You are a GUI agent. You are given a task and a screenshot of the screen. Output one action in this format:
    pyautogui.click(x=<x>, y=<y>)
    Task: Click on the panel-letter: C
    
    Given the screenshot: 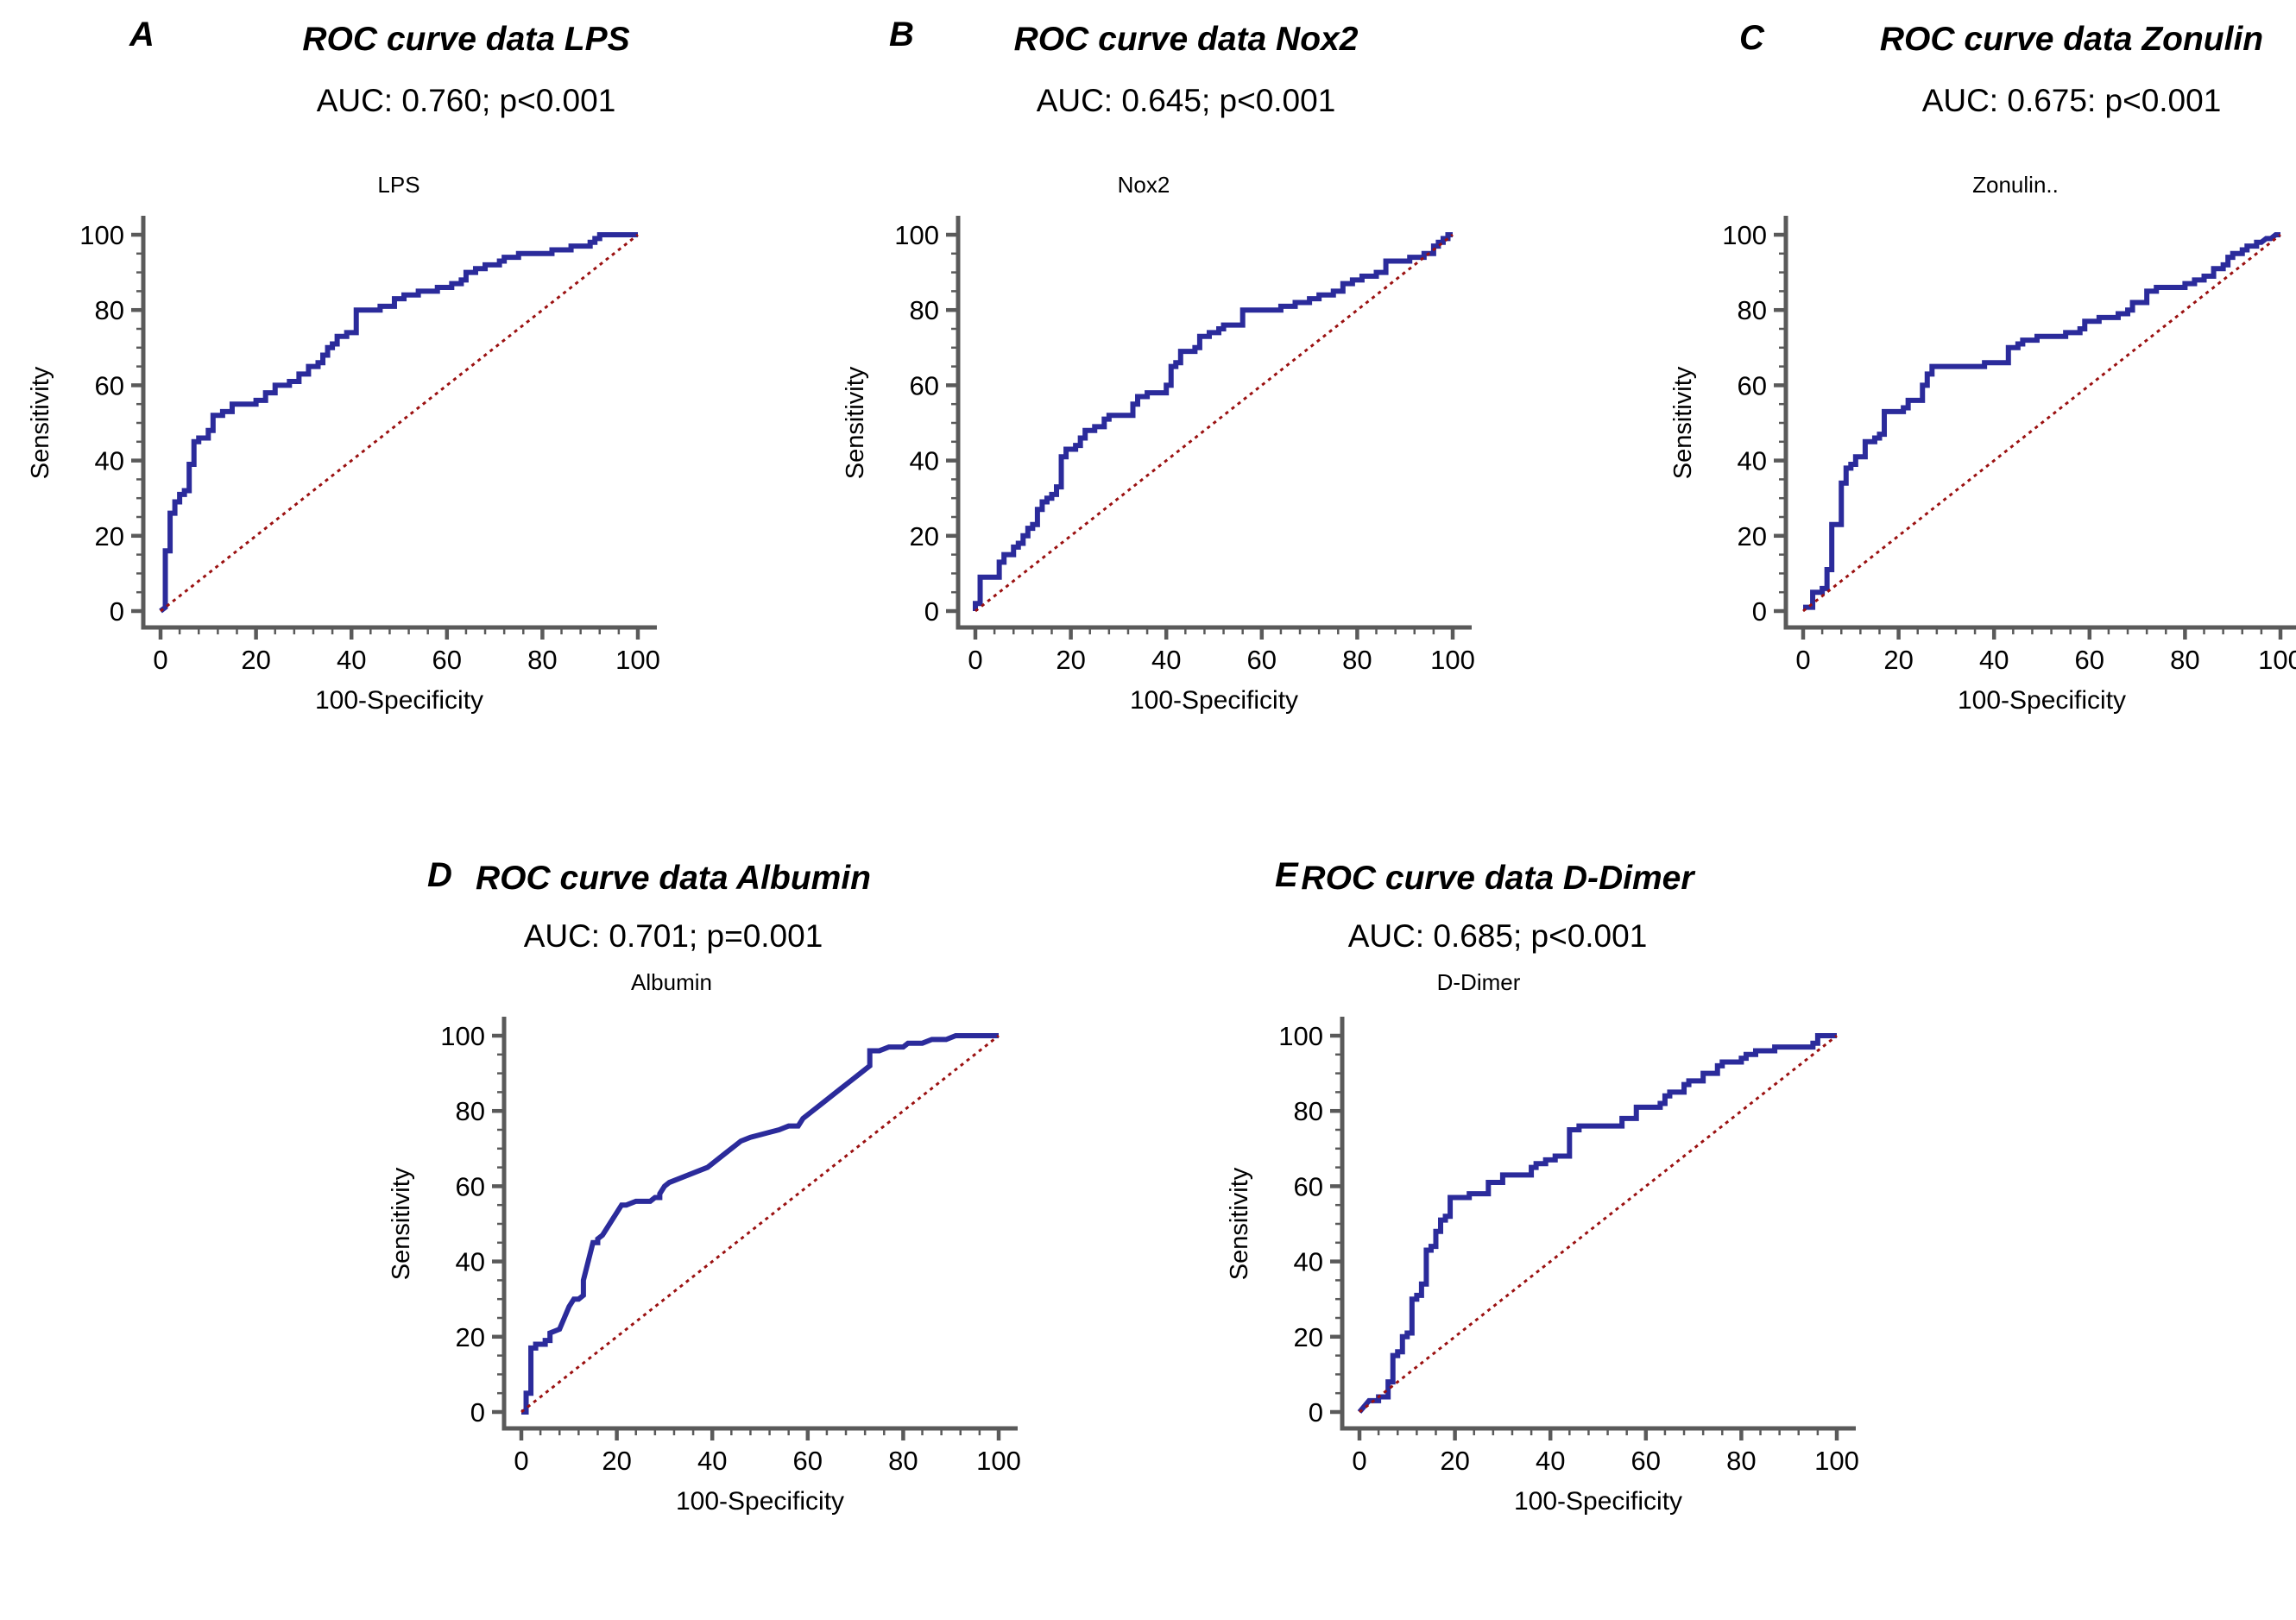 What is the action you would take?
    pyautogui.click(x=1751, y=38)
    